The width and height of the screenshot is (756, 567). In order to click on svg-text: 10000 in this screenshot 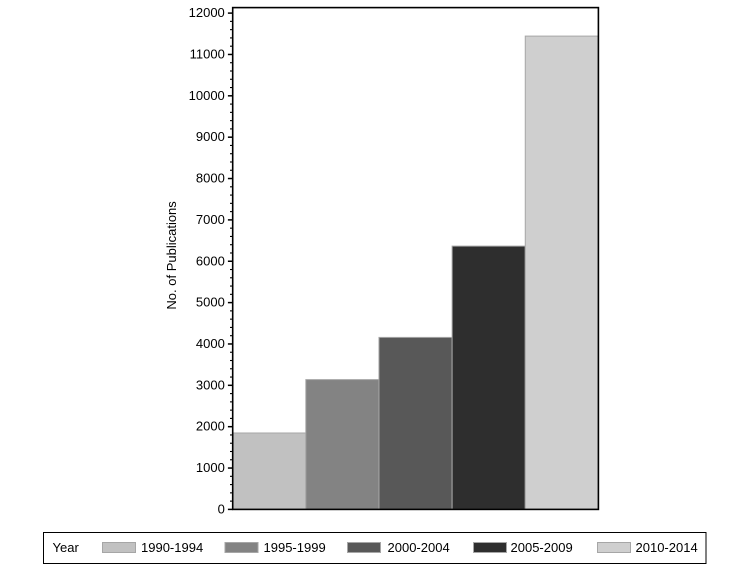, I will do `click(207, 95)`.